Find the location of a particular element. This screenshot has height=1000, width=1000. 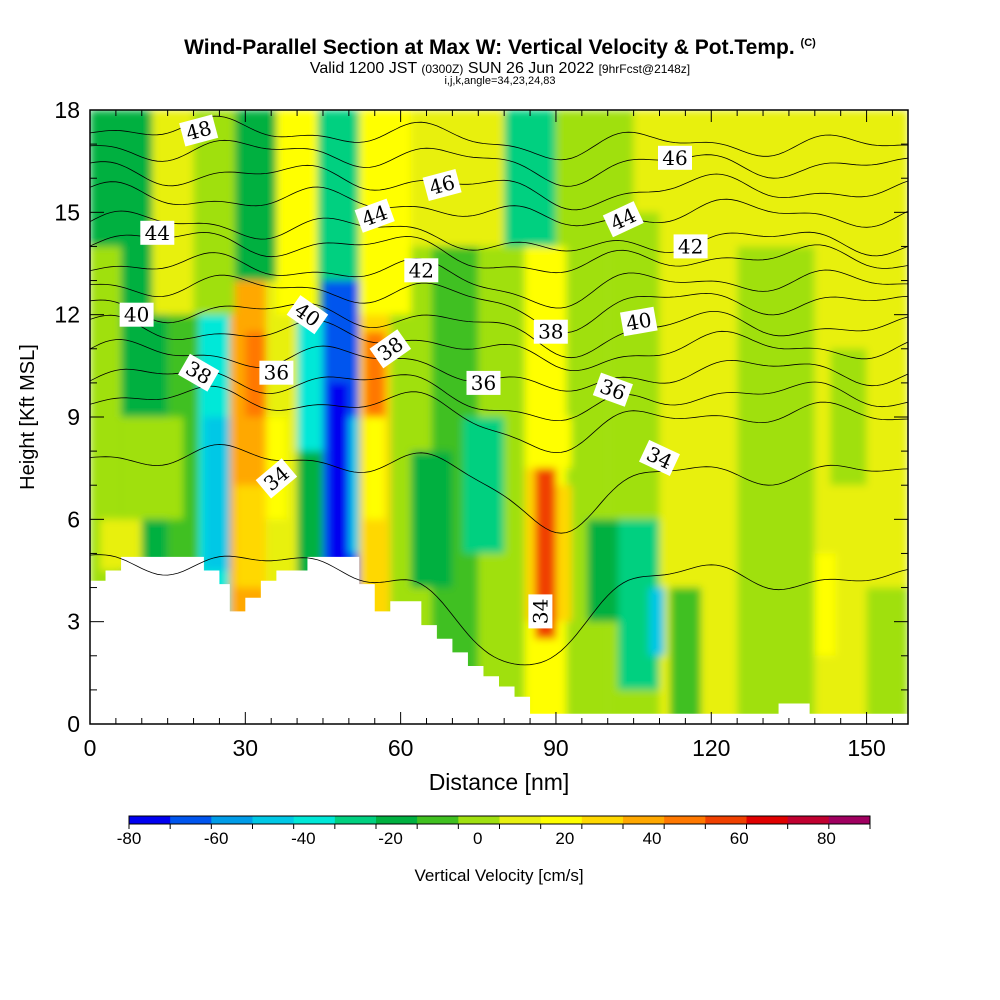

terrain is located at coordinates (499, 640).